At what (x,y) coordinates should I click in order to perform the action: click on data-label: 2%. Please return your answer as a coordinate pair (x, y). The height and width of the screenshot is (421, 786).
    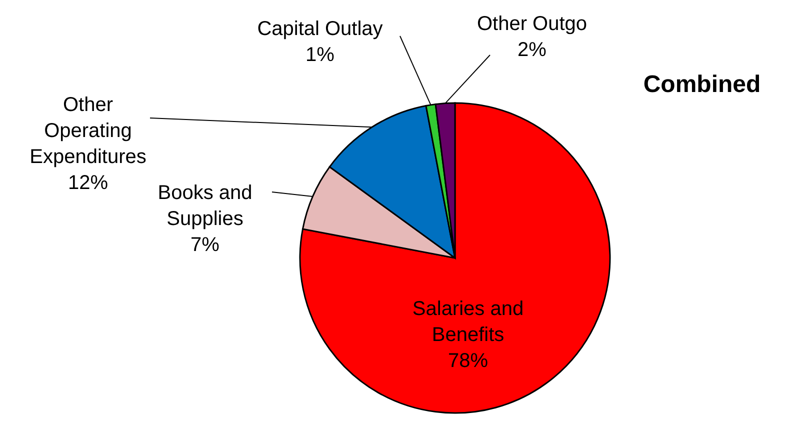
    Looking at the image, I should click on (532, 50).